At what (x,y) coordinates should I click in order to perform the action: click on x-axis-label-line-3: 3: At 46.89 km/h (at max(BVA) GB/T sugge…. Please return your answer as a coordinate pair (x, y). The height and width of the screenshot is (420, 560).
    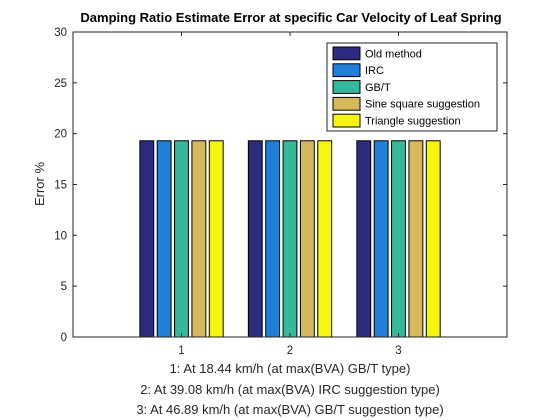
    Looking at the image, I should click on (289, 409).